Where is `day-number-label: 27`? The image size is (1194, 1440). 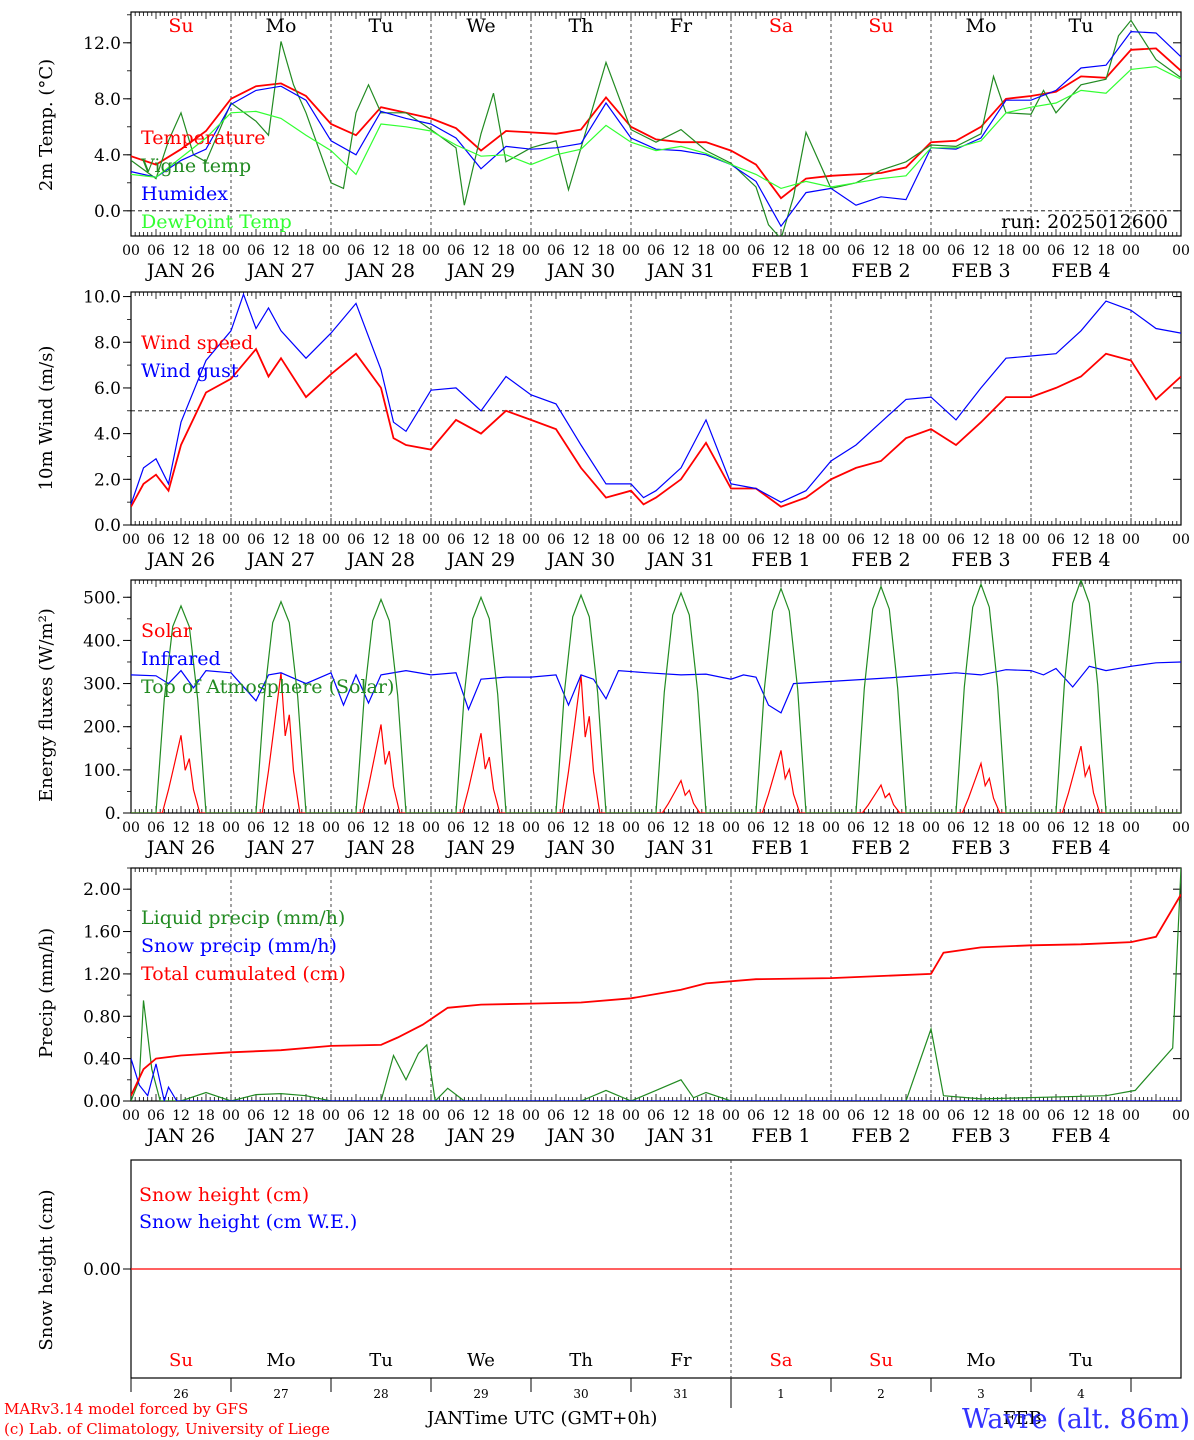 day-number-label: 27 is located at coordinates (280, 1394).